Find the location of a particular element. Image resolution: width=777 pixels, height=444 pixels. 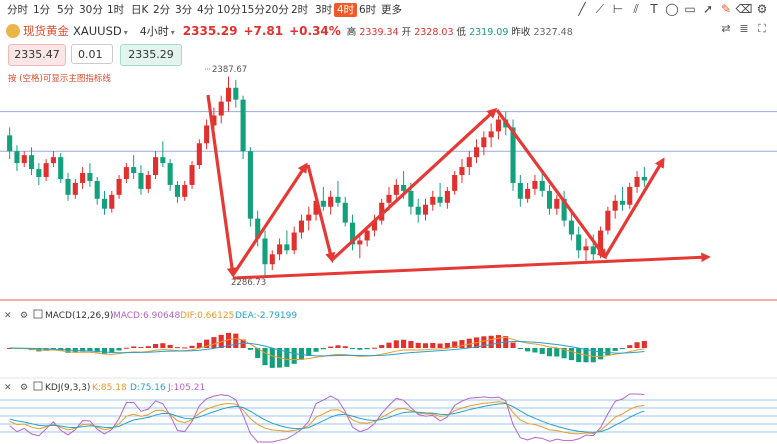

measure-icon: ⊢ is located at coordinates (618, 9).